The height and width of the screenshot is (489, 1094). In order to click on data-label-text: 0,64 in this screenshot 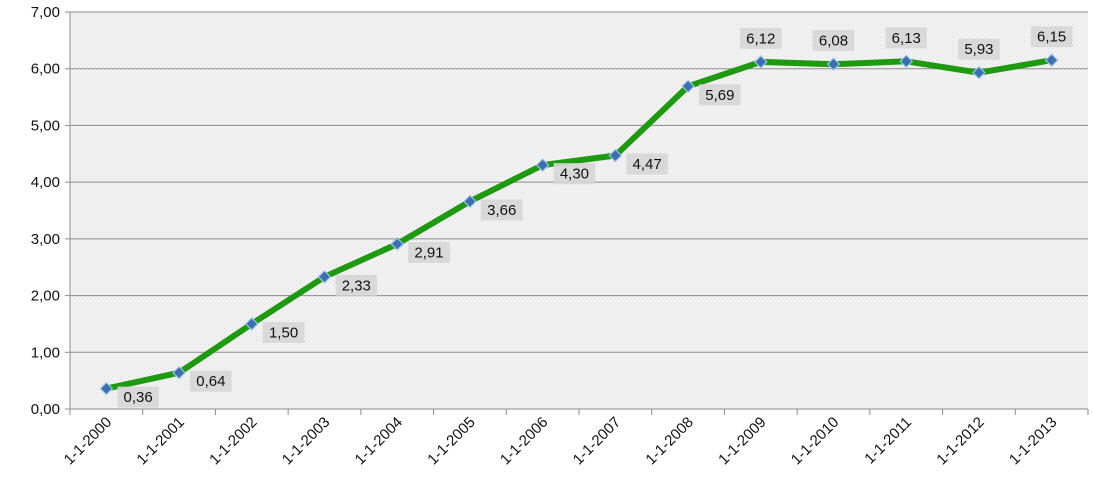, I will do `click(210, 381)`.